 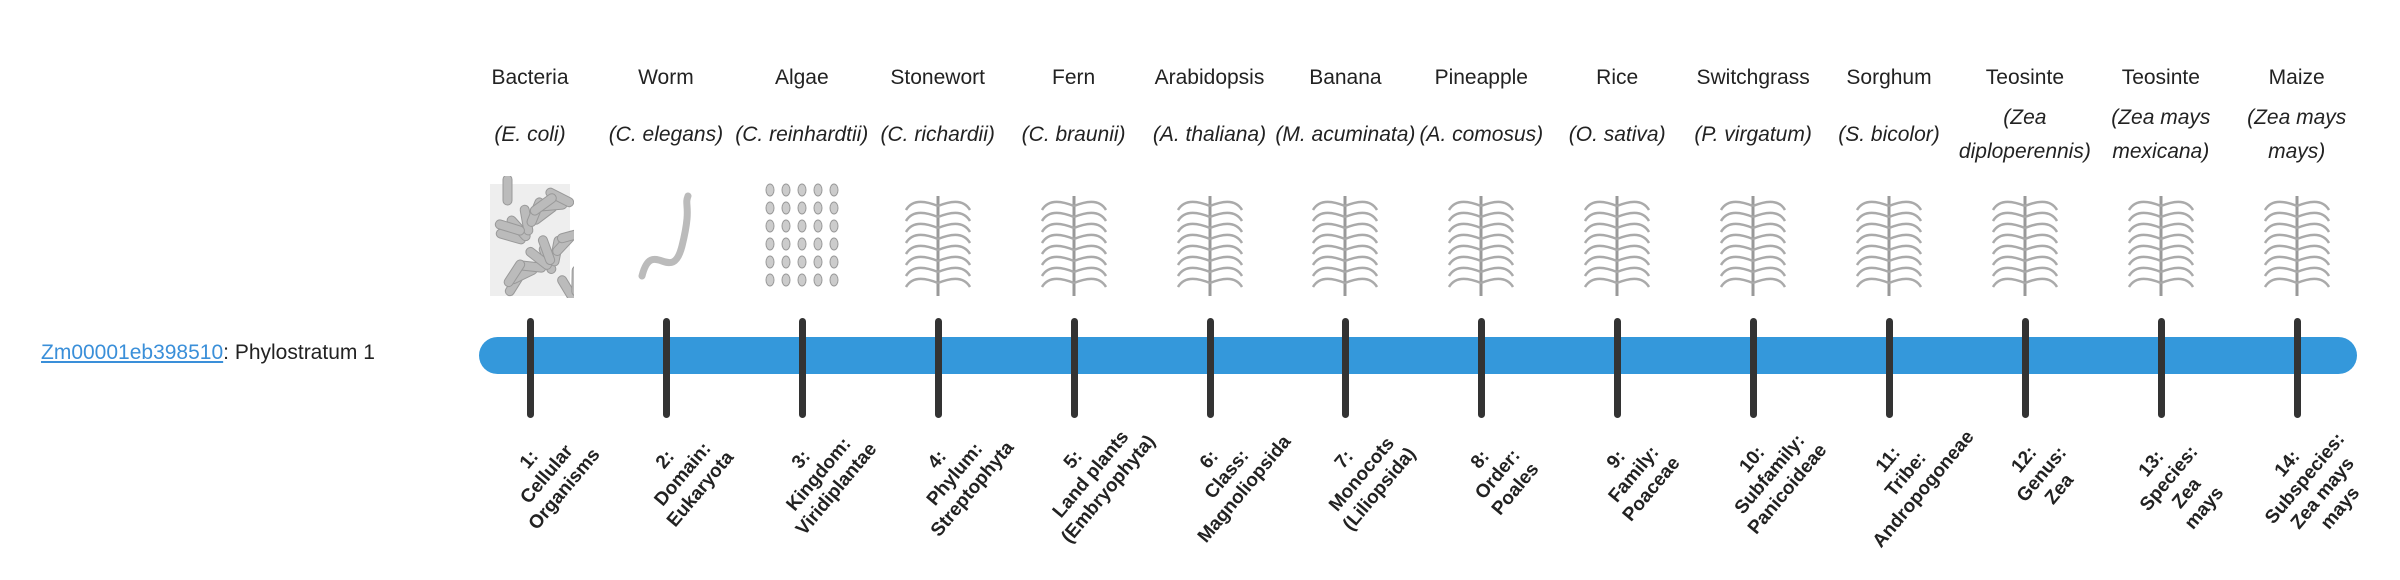 I want to click on organism-common-name: Sorghum, so click(x=1889, y=77).